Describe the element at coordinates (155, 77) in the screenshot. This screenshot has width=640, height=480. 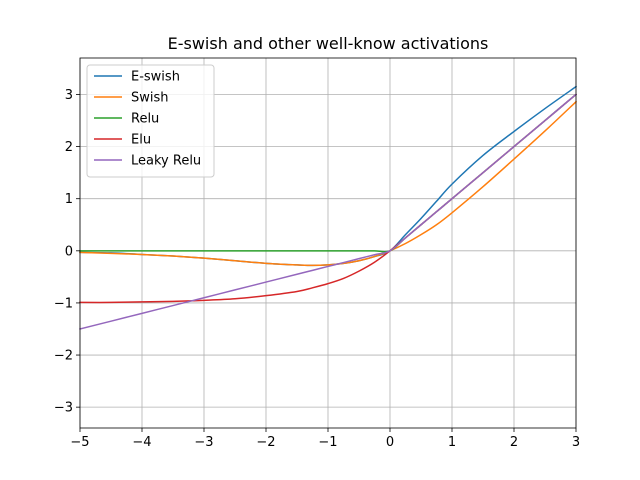
I see `legend-label-e-swish: E-swish` at that location.